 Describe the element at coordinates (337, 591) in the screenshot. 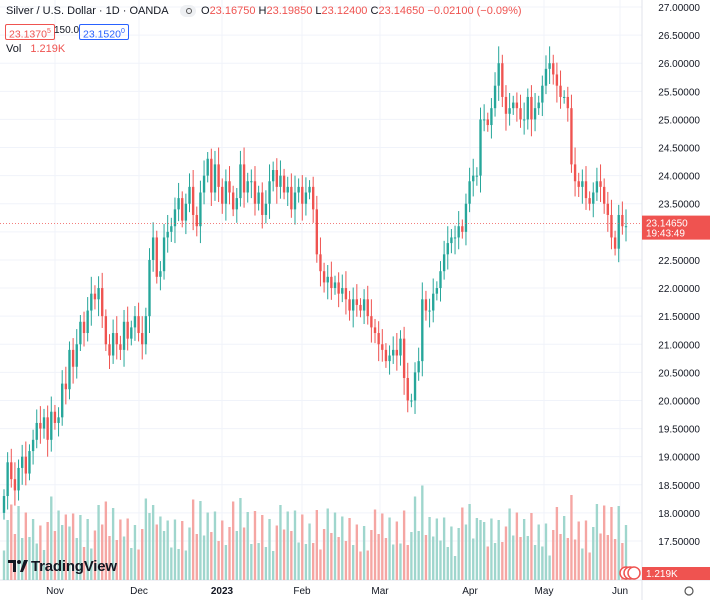

I see `x-axis: Nov Dec 2023 Feb Mar Apr May Jun` at that location.